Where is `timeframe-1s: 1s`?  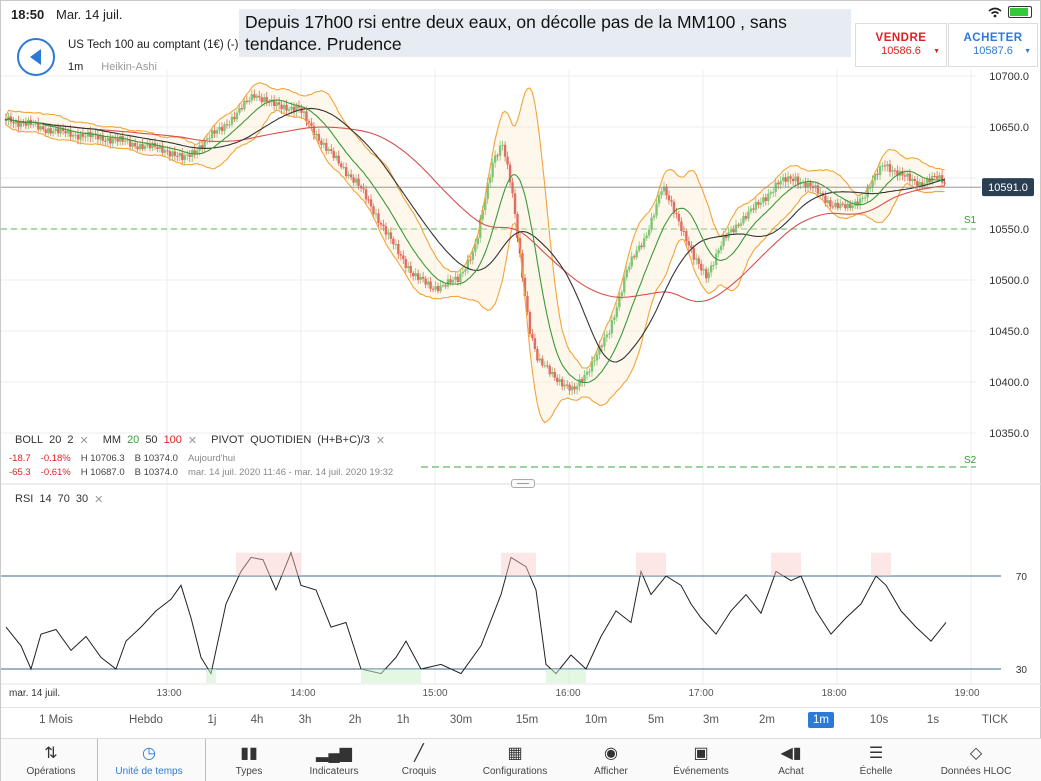
timeframe-1s: 1s is located at coordinates (933, 720).